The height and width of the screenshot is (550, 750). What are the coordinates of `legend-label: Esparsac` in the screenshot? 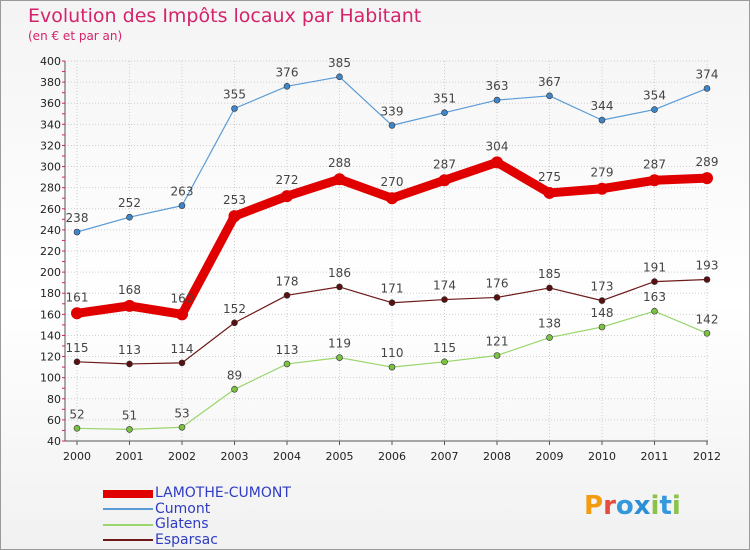 It's located at (186, 539).